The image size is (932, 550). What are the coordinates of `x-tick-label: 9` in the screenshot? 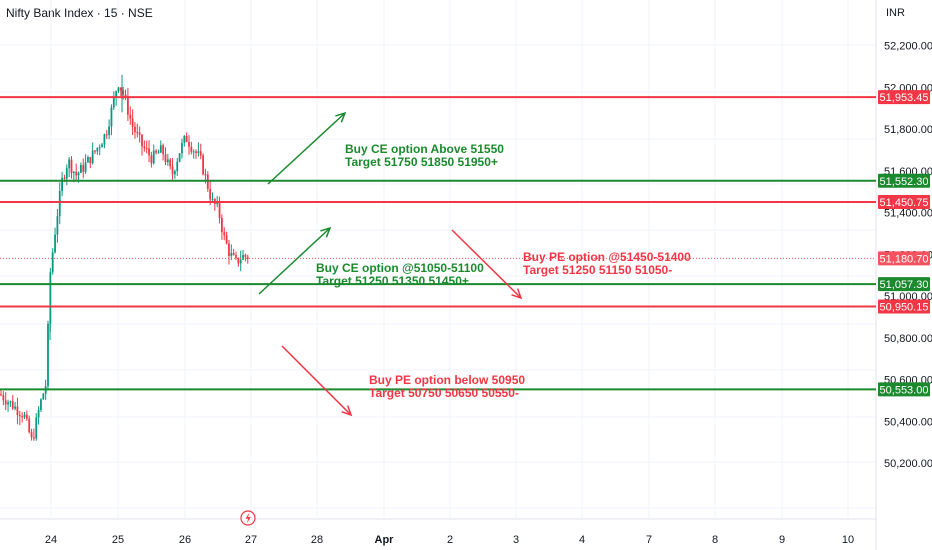 It's located at (782, 540).